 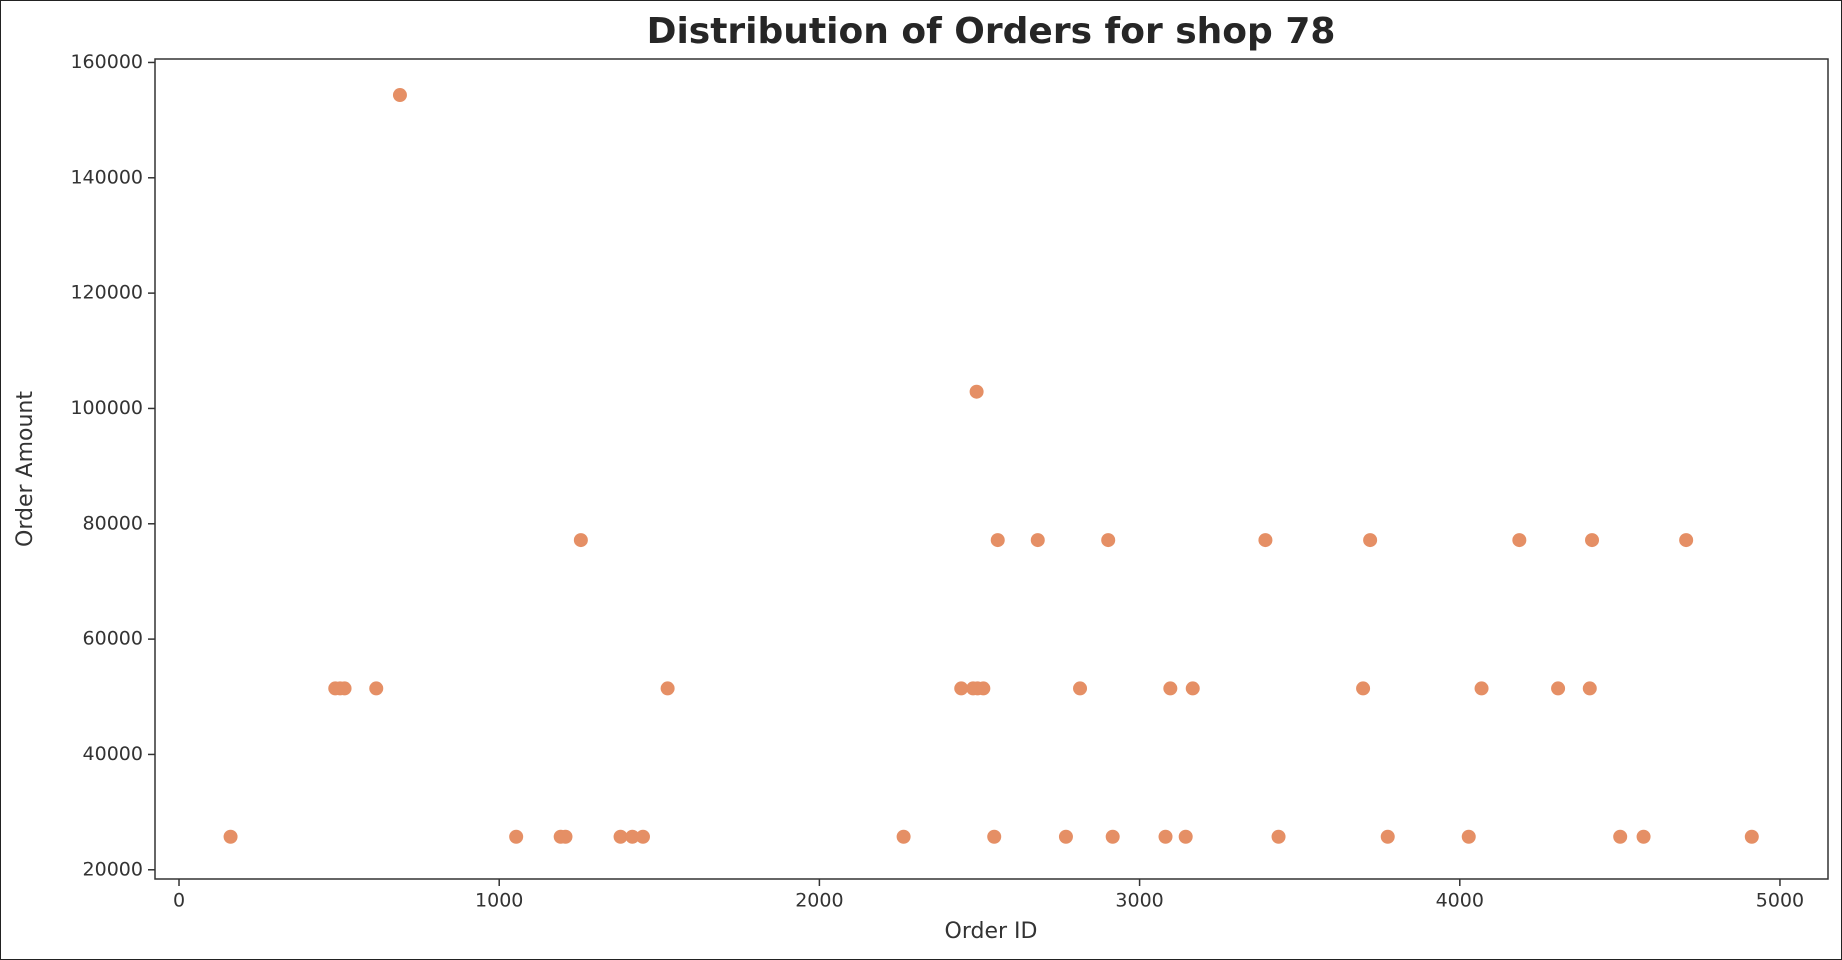 What do you see at coordinates (113, 523) in the screenshot?
I see `y-tick-label: 80000` at bounding box center [113, 523].